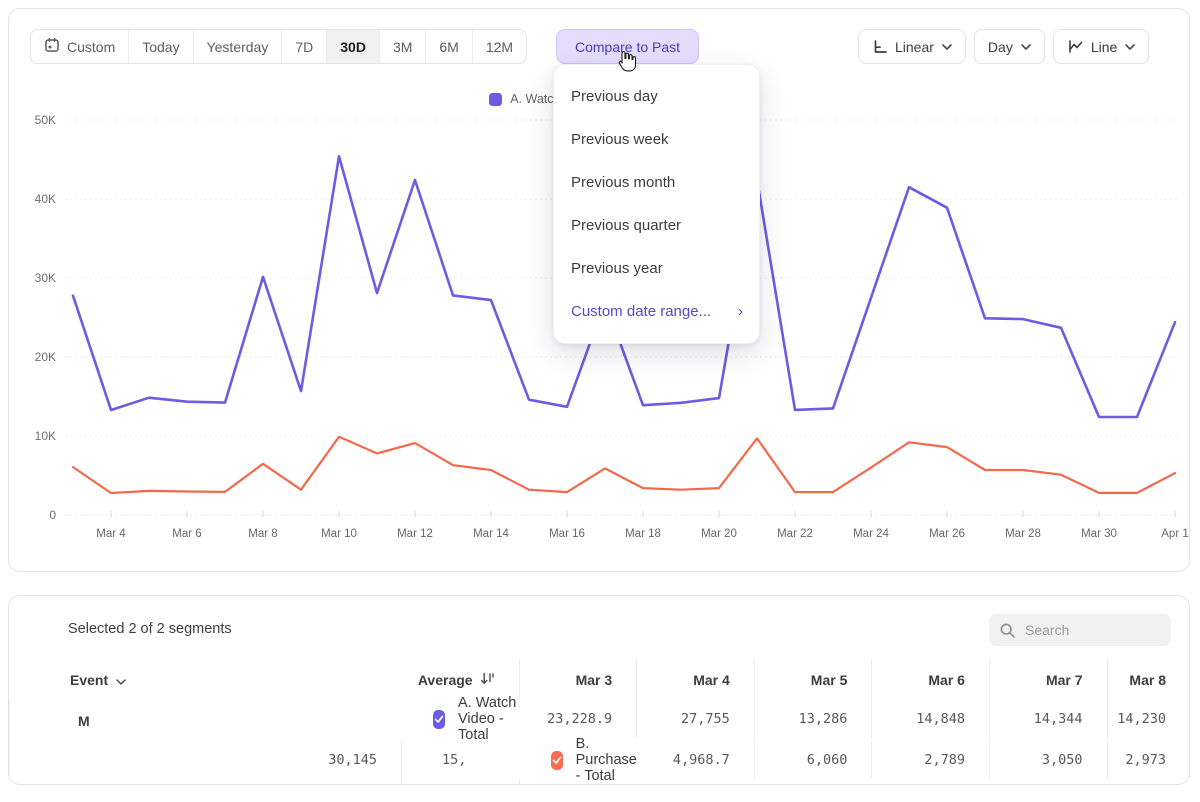 This screenshot has width=1200, height=802. I want to click on x-axis-tick-label: Mar 14, so click(491, 534).